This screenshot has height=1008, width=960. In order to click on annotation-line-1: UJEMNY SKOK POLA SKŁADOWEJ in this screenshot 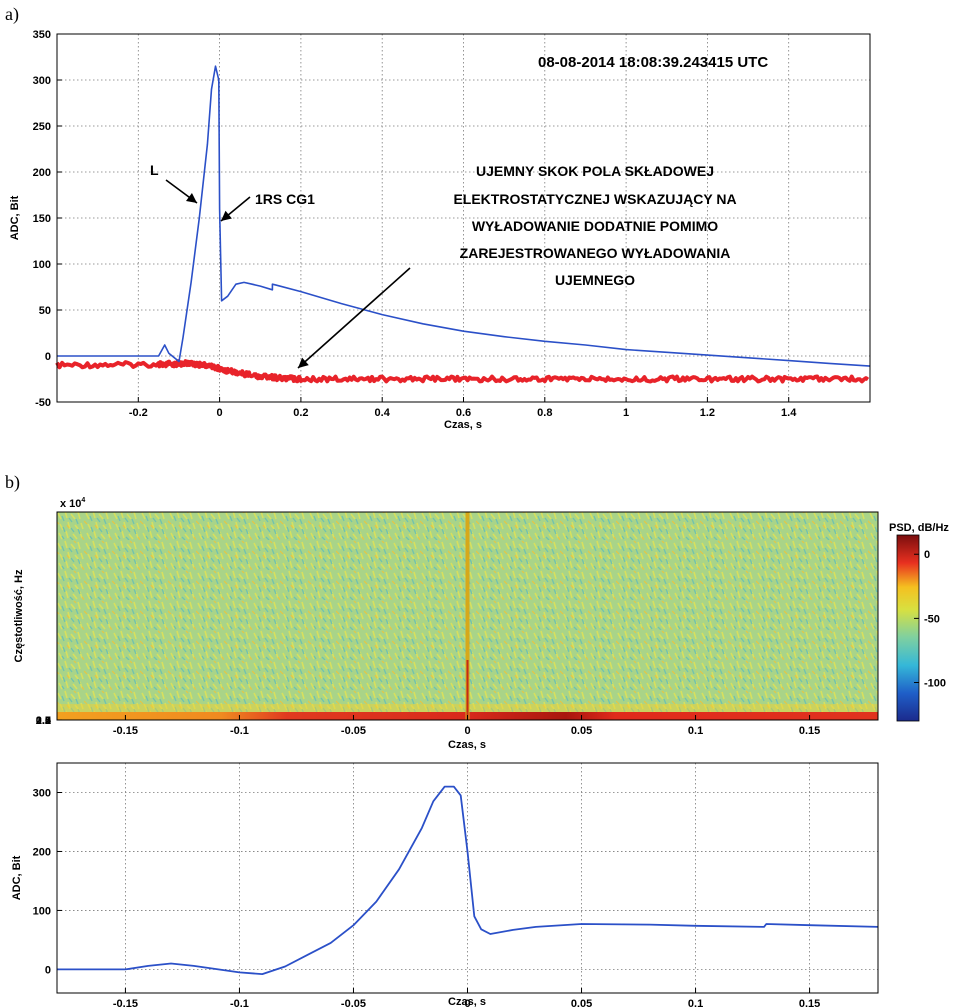, I will do `click(595, 171)`.